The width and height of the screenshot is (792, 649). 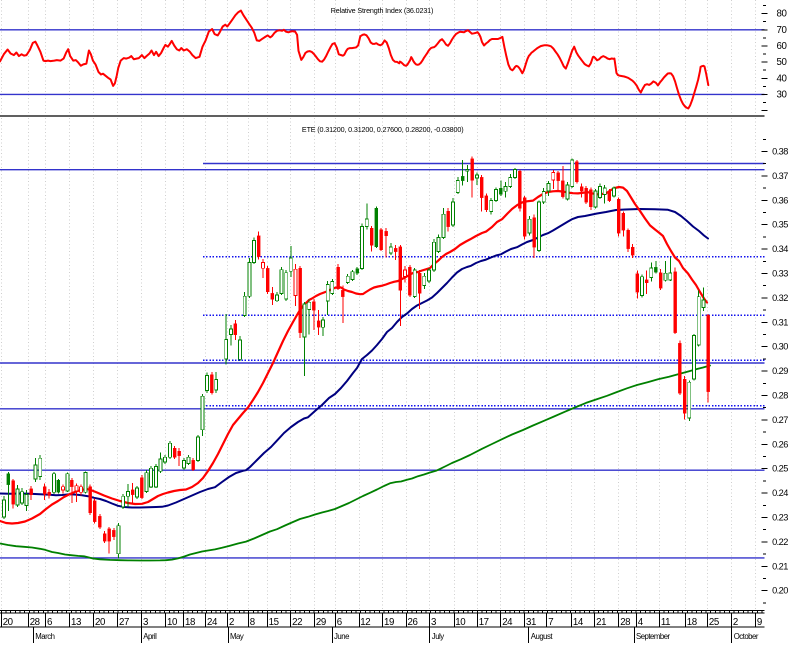 What do you see at coordinates (484, 622) in the screenshot?
I see `svg-text: 17` at bounding box center [484, 622].